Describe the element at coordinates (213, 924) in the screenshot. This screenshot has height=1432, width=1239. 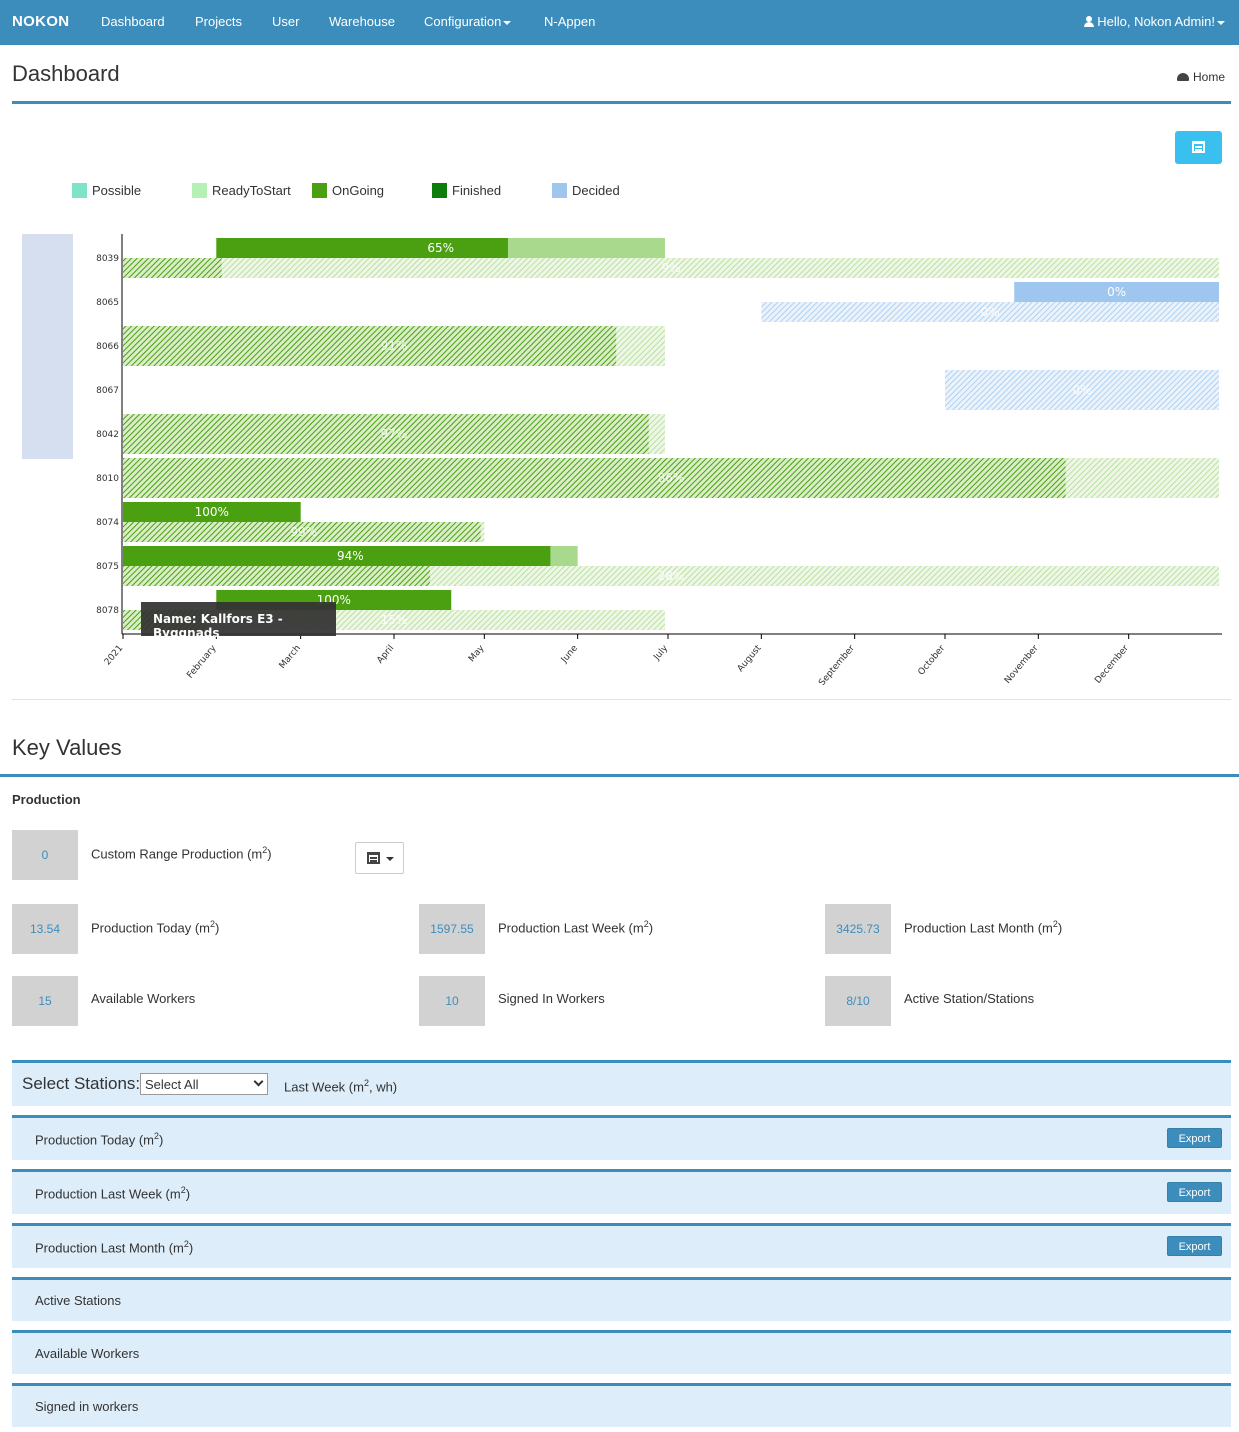
I see `production-today-label-sup: 2` at that location.